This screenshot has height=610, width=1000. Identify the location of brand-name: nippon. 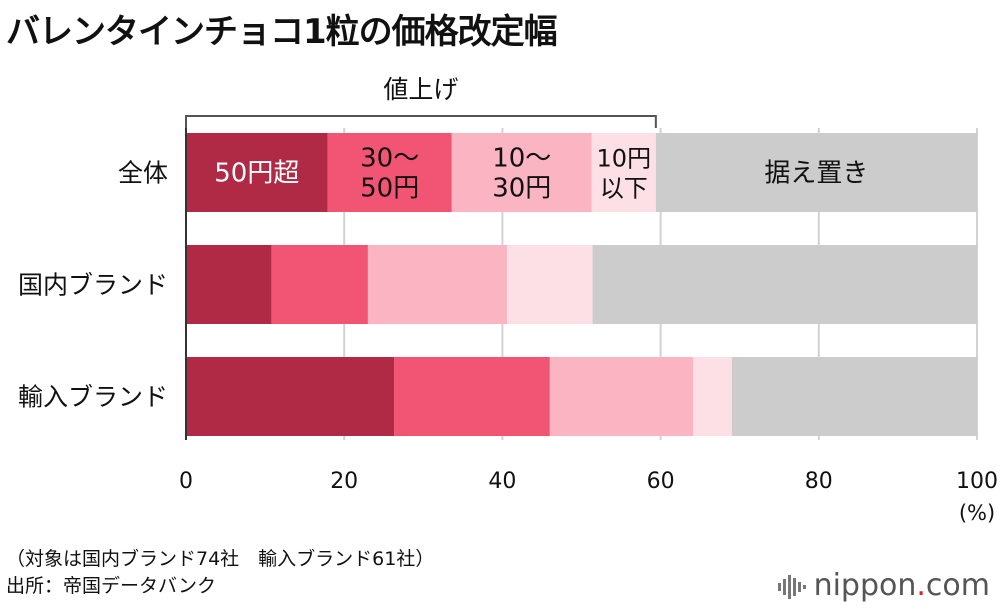
(865, 585).